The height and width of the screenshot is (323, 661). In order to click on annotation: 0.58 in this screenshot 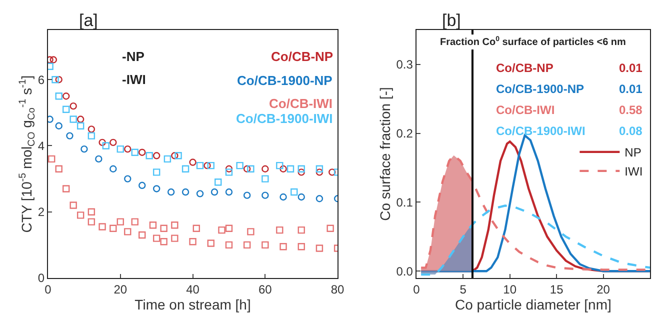, I will do `click(631, 110)`.